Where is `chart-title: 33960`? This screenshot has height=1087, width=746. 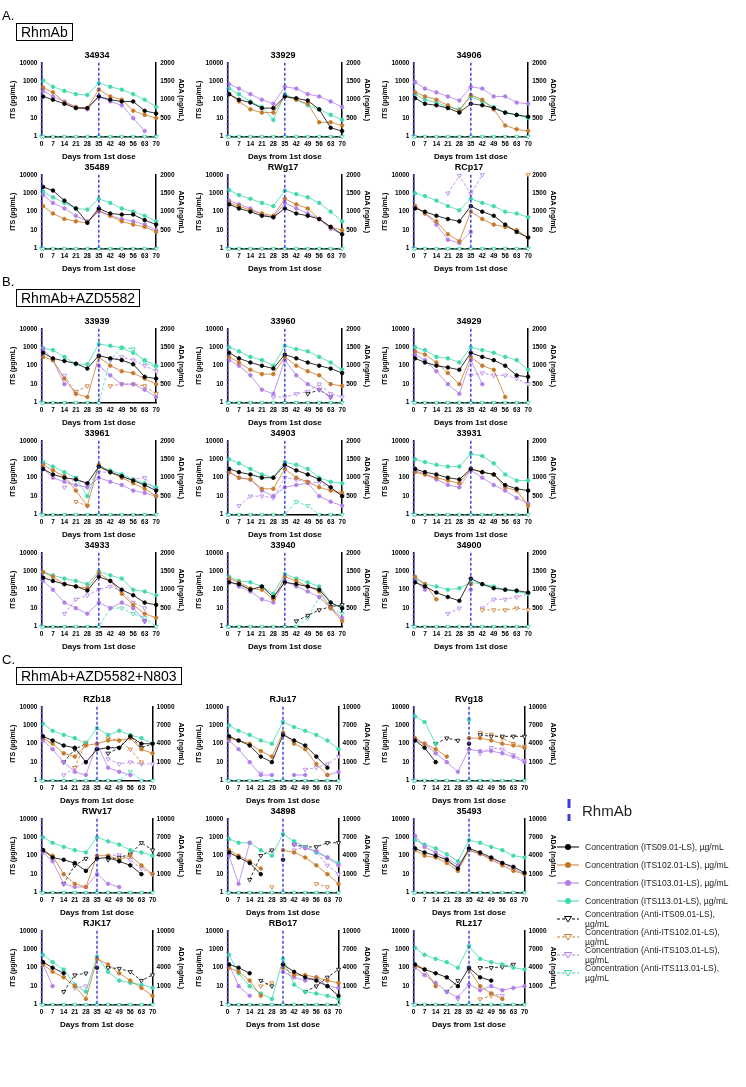
chart-title: 33960 is located at coordinates (283, 320).